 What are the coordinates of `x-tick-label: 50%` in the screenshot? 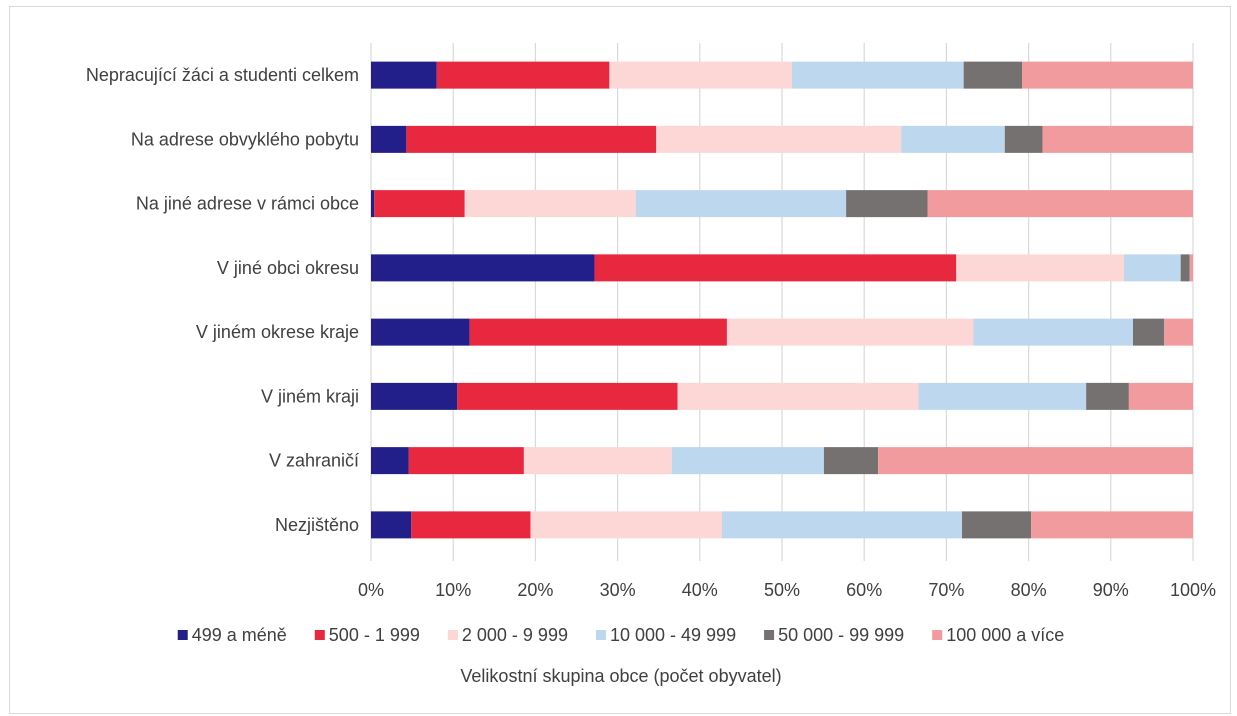 It's located at (782, 590).